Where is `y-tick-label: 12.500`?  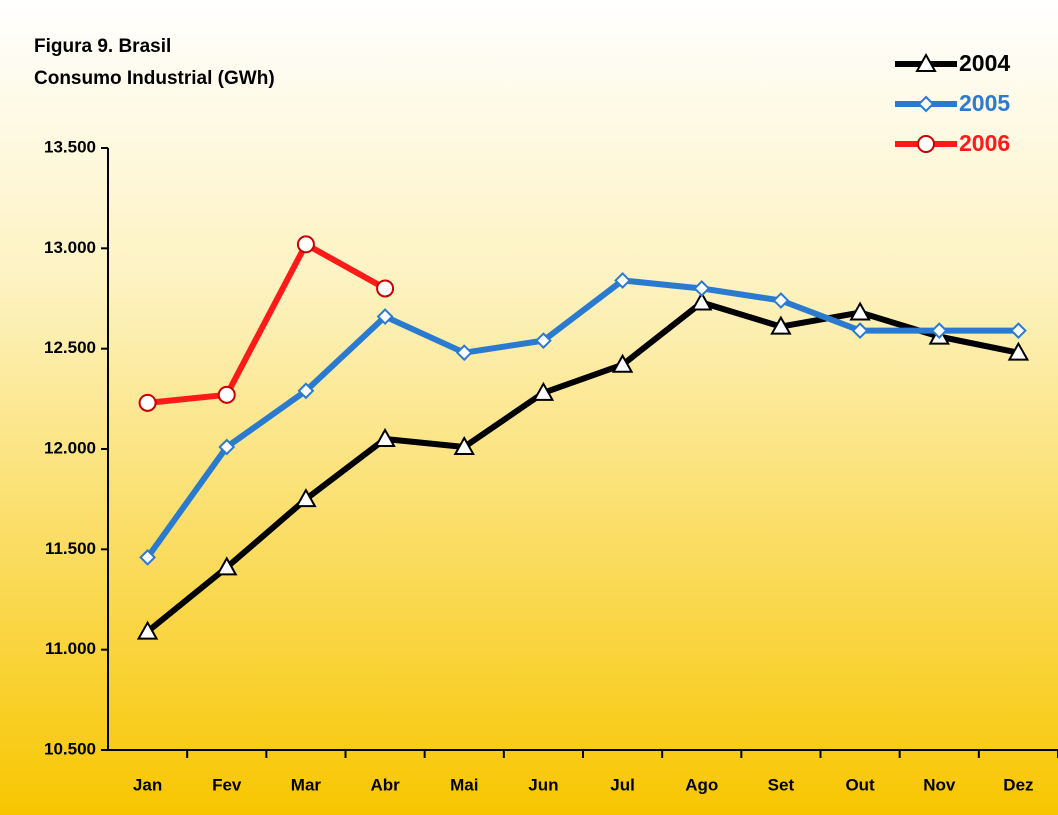
y-tick-label: 12.500 is located at coordinates (70, 347).